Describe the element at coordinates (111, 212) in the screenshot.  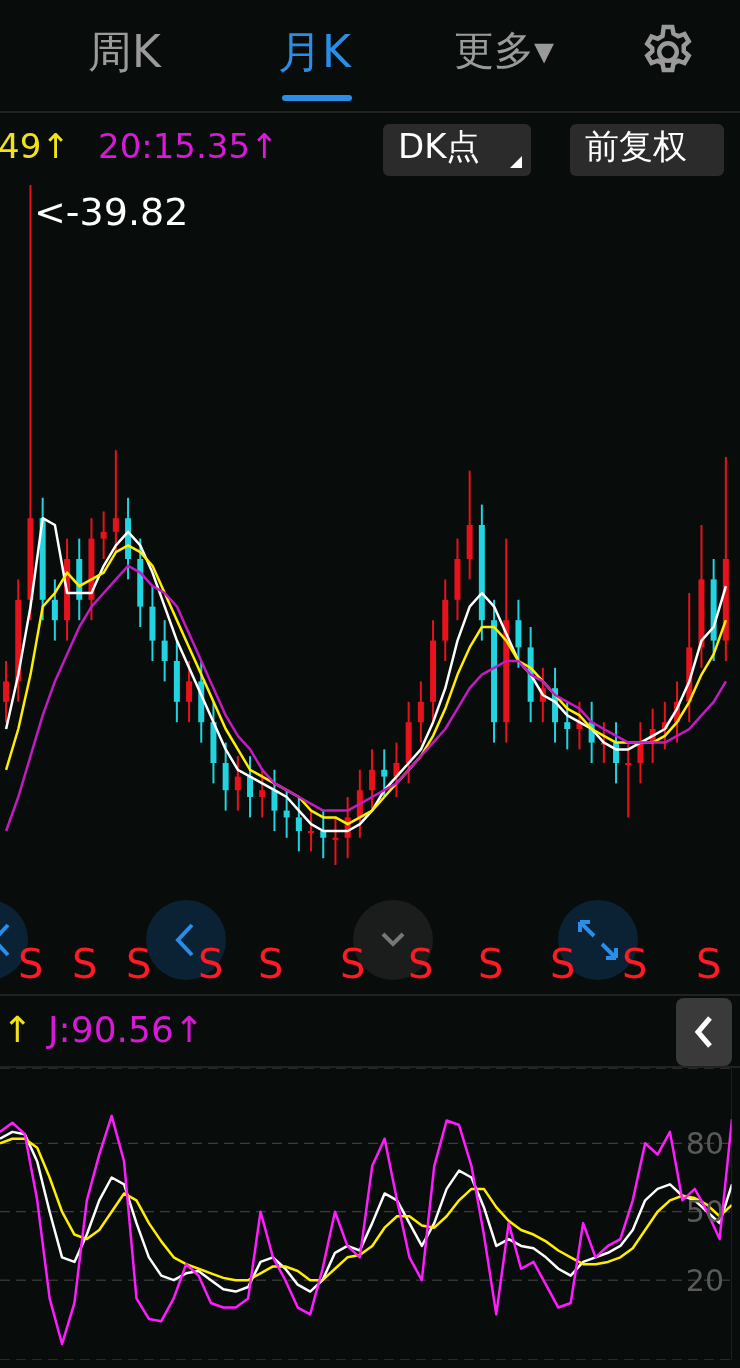
I see `annotation: <-39.82` at that location.